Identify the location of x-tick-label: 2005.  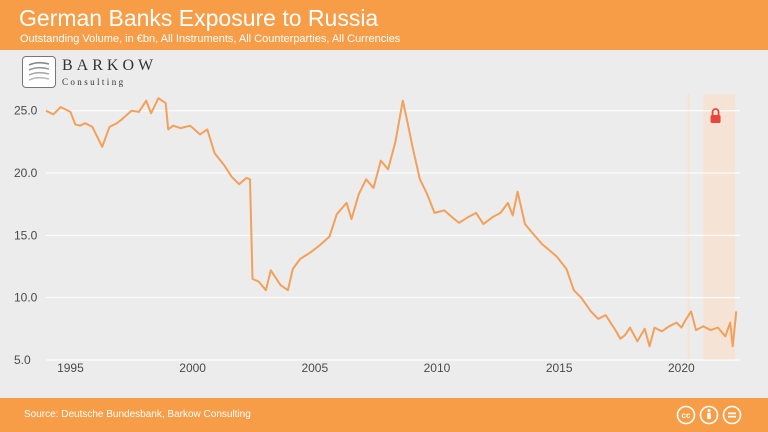
(314, 368).